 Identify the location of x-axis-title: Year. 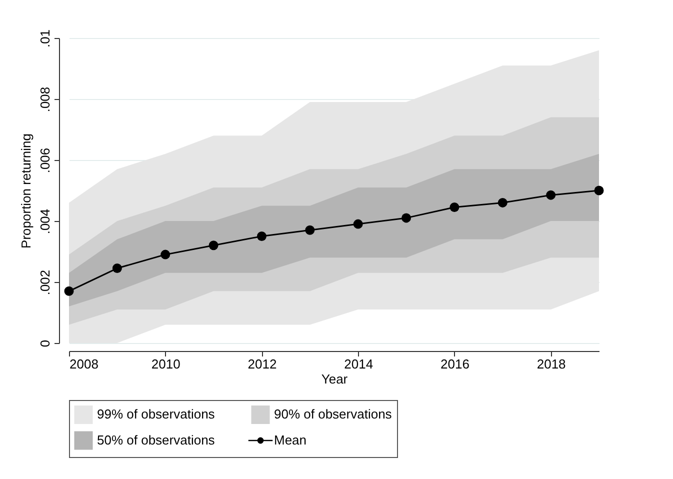
(334, 379).